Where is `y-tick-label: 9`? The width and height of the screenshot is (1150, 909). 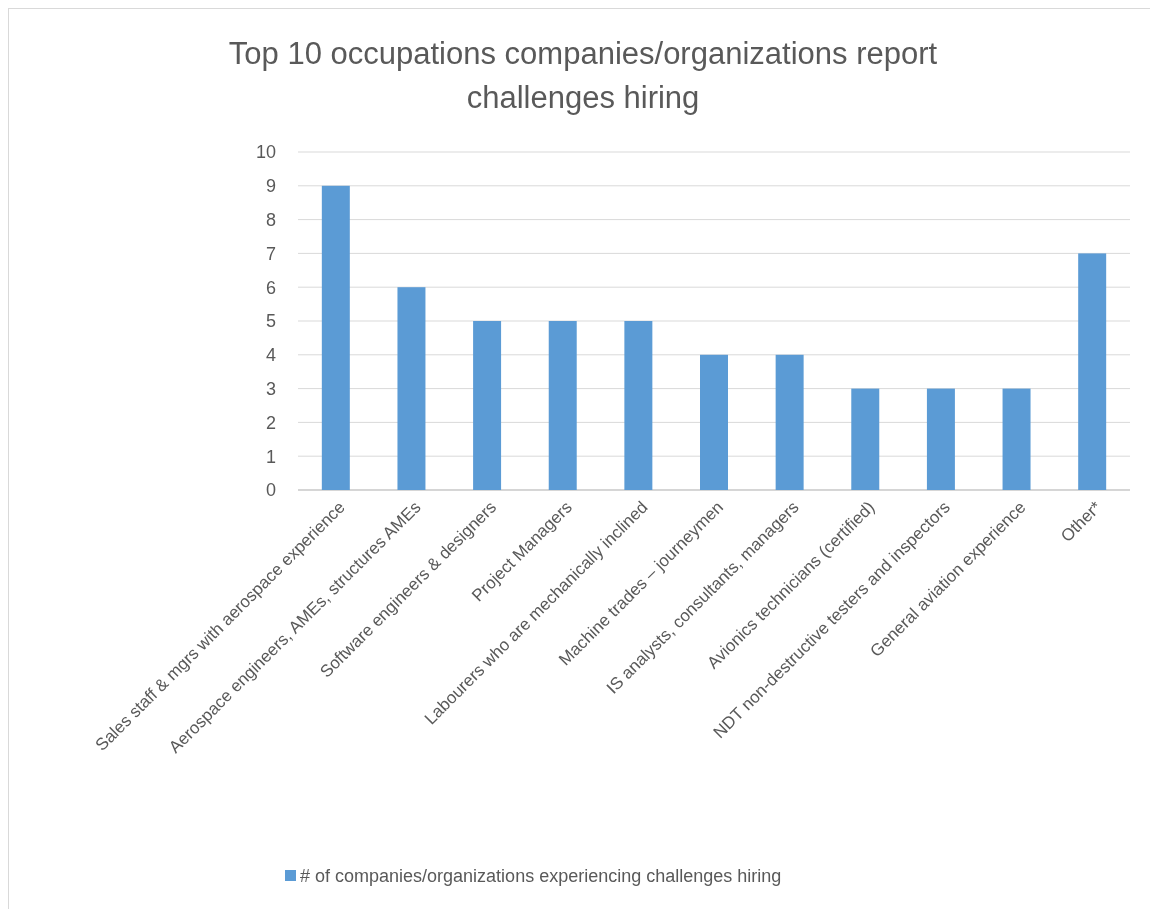
y-tick-label: 9 is located at coordinates (270, 186).